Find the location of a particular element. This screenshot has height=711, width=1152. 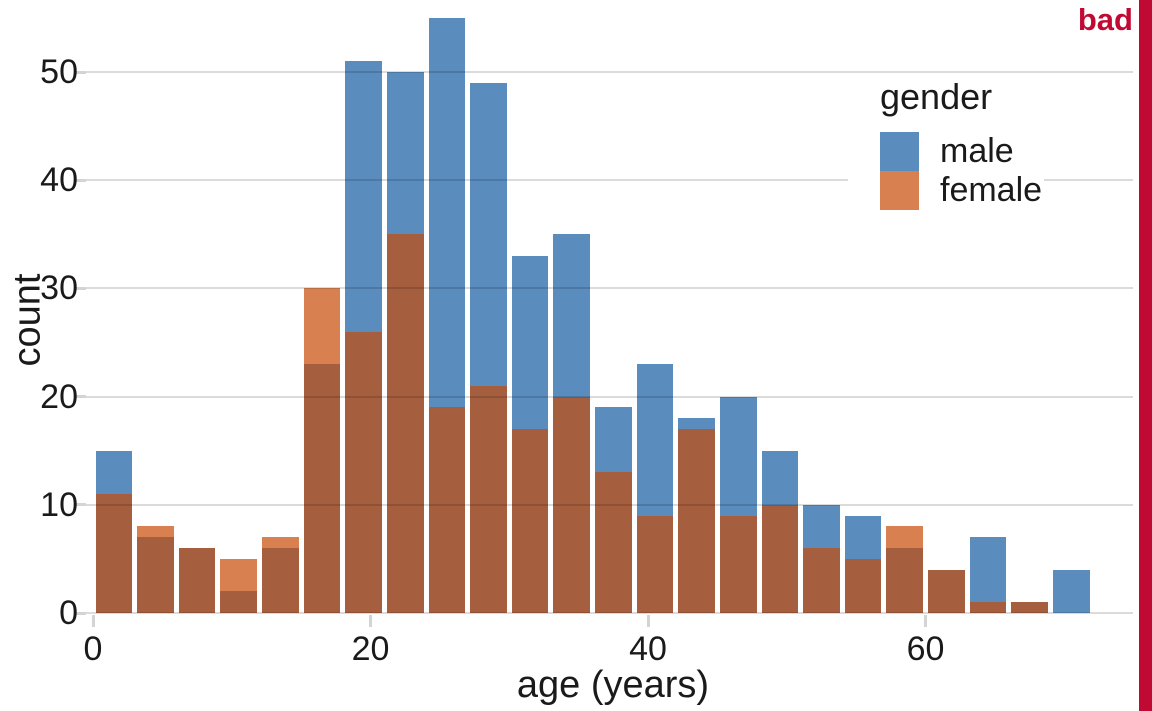

y-tick-label: 30 is located at coordinates (59, 288).